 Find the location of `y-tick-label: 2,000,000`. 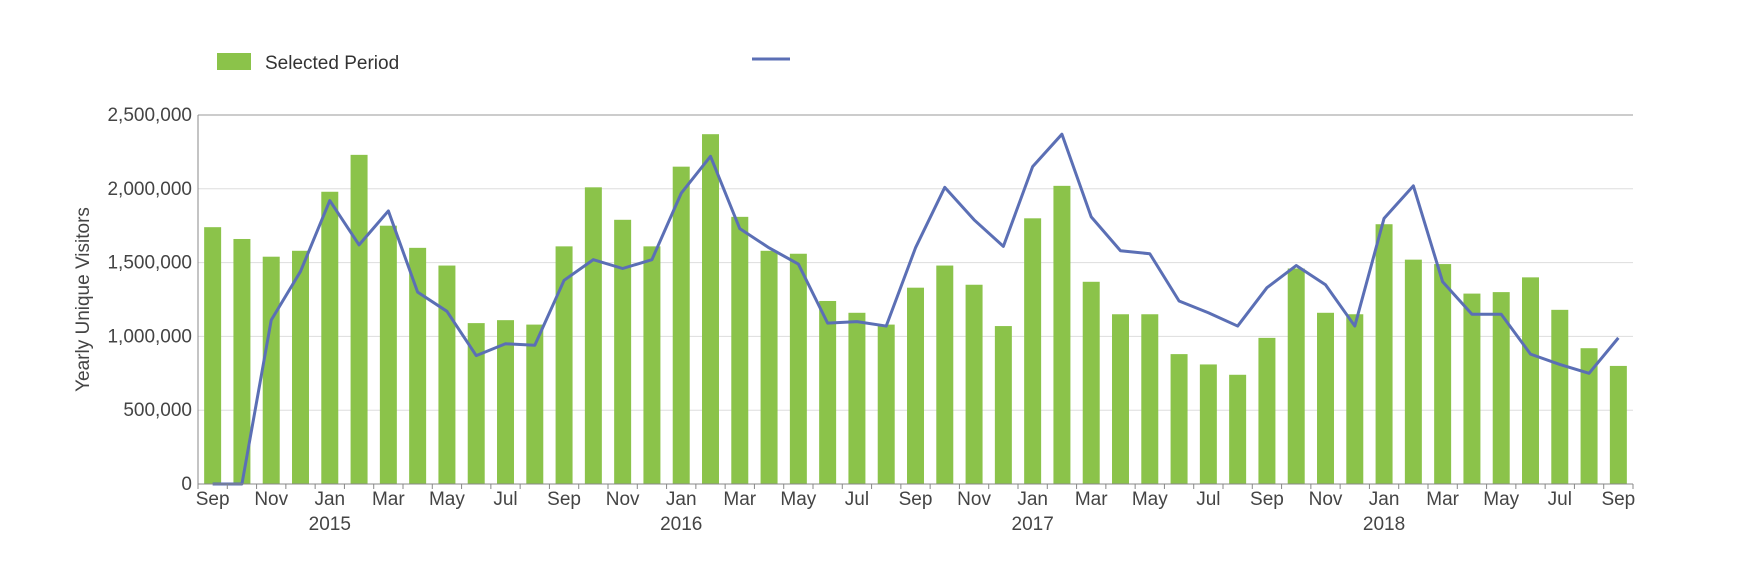

y-tick-label: 2,000,000 is located at coordinates (149, 189).